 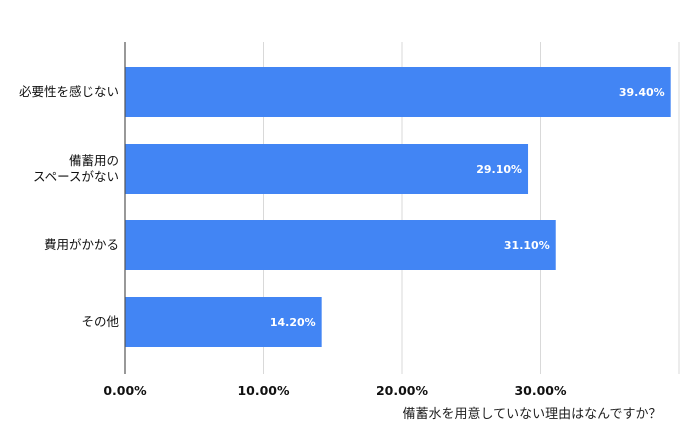 What do you see at coordinates (402, 390) in the screenshot?
I see `x-tick-label: 20.00%` at bounding box center [402, 390].